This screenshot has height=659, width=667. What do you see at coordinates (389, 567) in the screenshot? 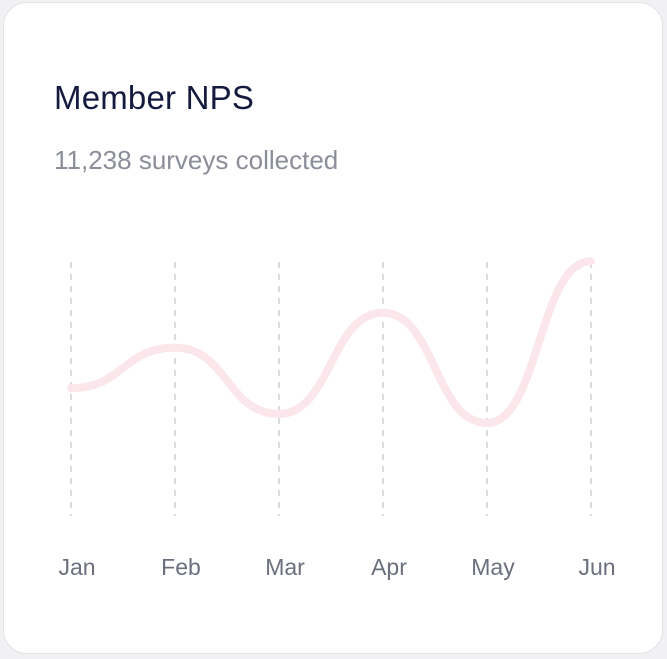
I see `x-tick-label-apr: Apr` at bounding box center [389, 567].